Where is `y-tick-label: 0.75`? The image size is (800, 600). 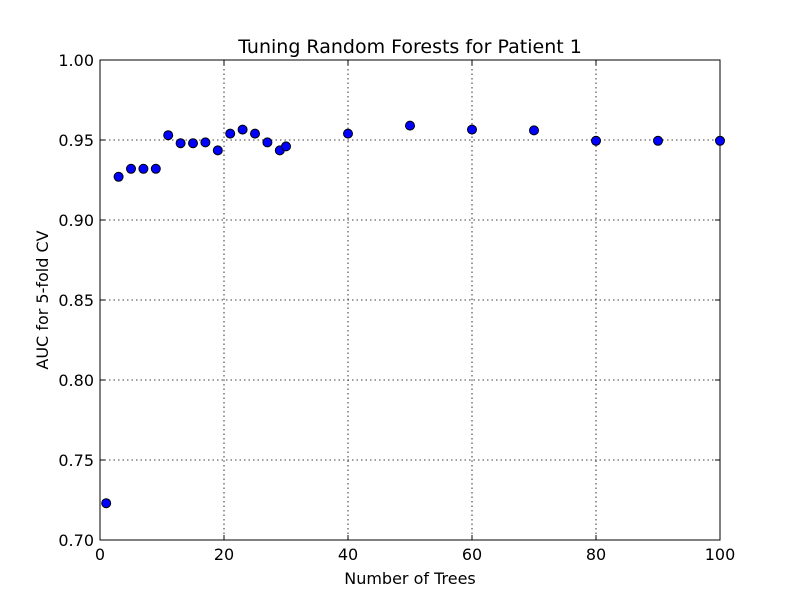 y-tick-label: 0.75 is located at coordinates (76, 460).